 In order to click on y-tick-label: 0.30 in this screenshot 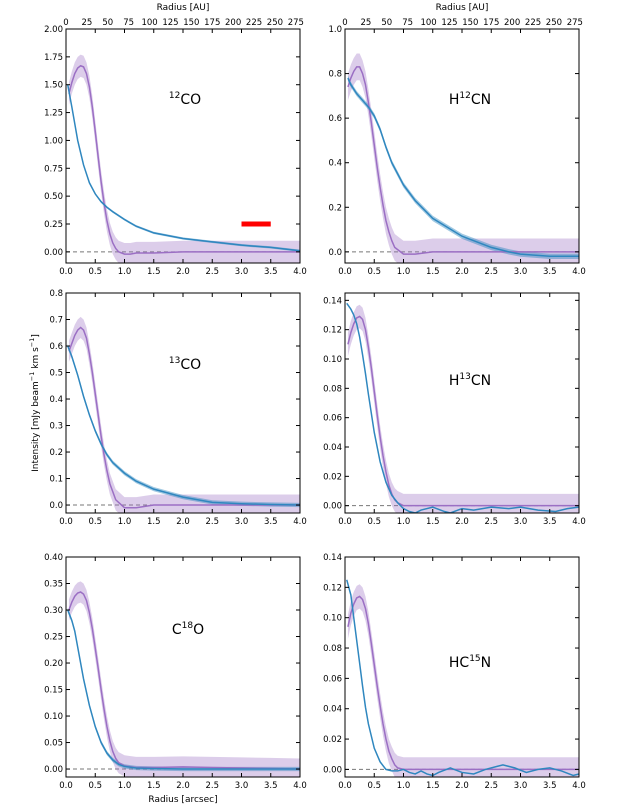, I will do `click(53, 611)`.